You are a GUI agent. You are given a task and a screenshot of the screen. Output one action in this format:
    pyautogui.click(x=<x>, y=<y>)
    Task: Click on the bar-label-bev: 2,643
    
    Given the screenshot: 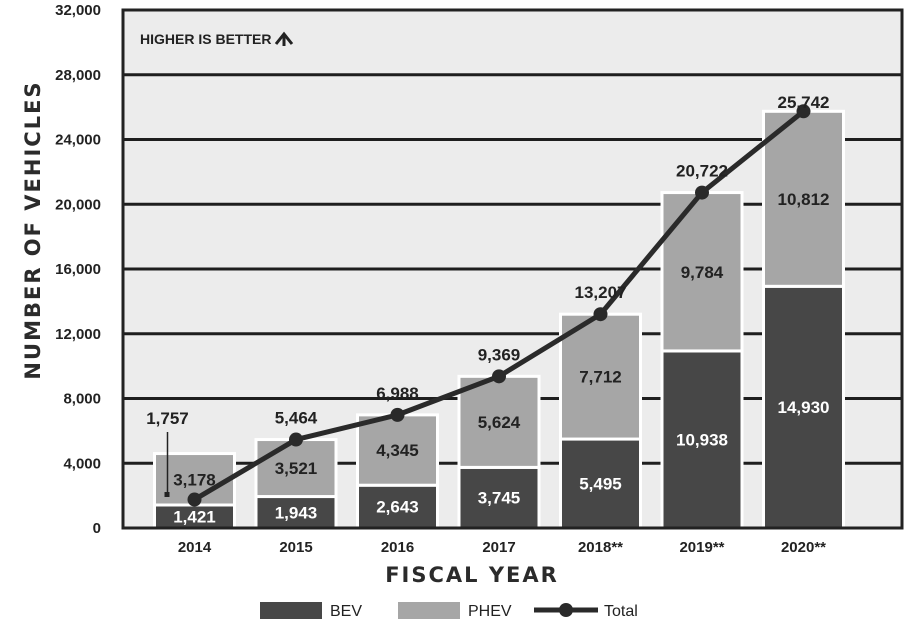 What is the action you would take?
    pyautogui.click(x=397, y=507)
    